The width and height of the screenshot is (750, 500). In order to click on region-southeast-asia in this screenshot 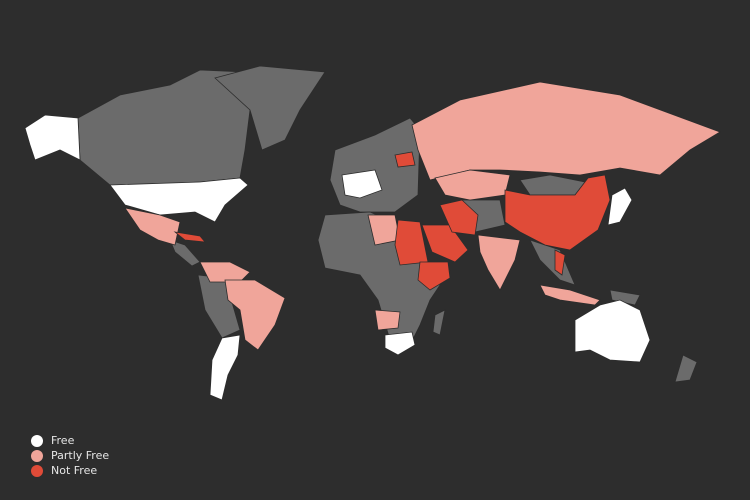, I will do `click(552, 262)`.